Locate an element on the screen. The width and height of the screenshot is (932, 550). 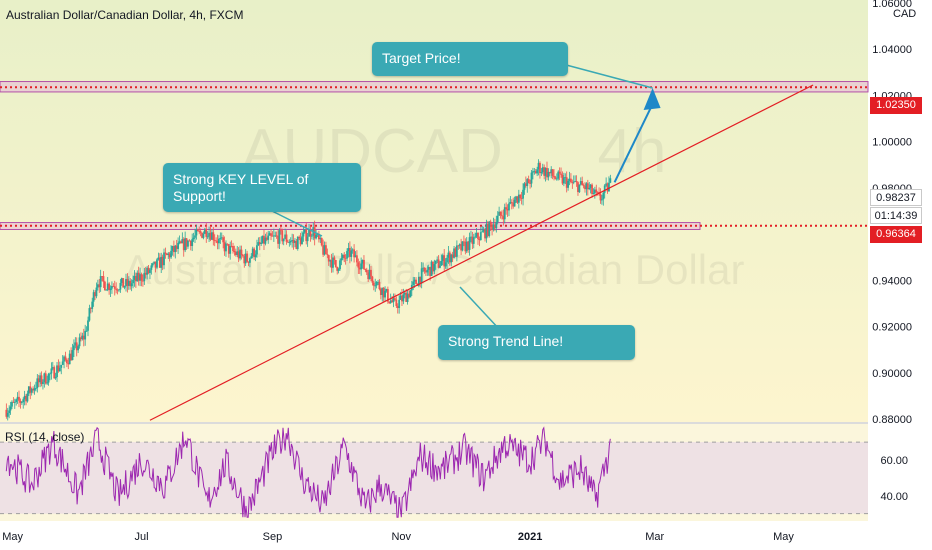
price-axis-tick-label: 1.06000 is located at coordinates (892, 5).